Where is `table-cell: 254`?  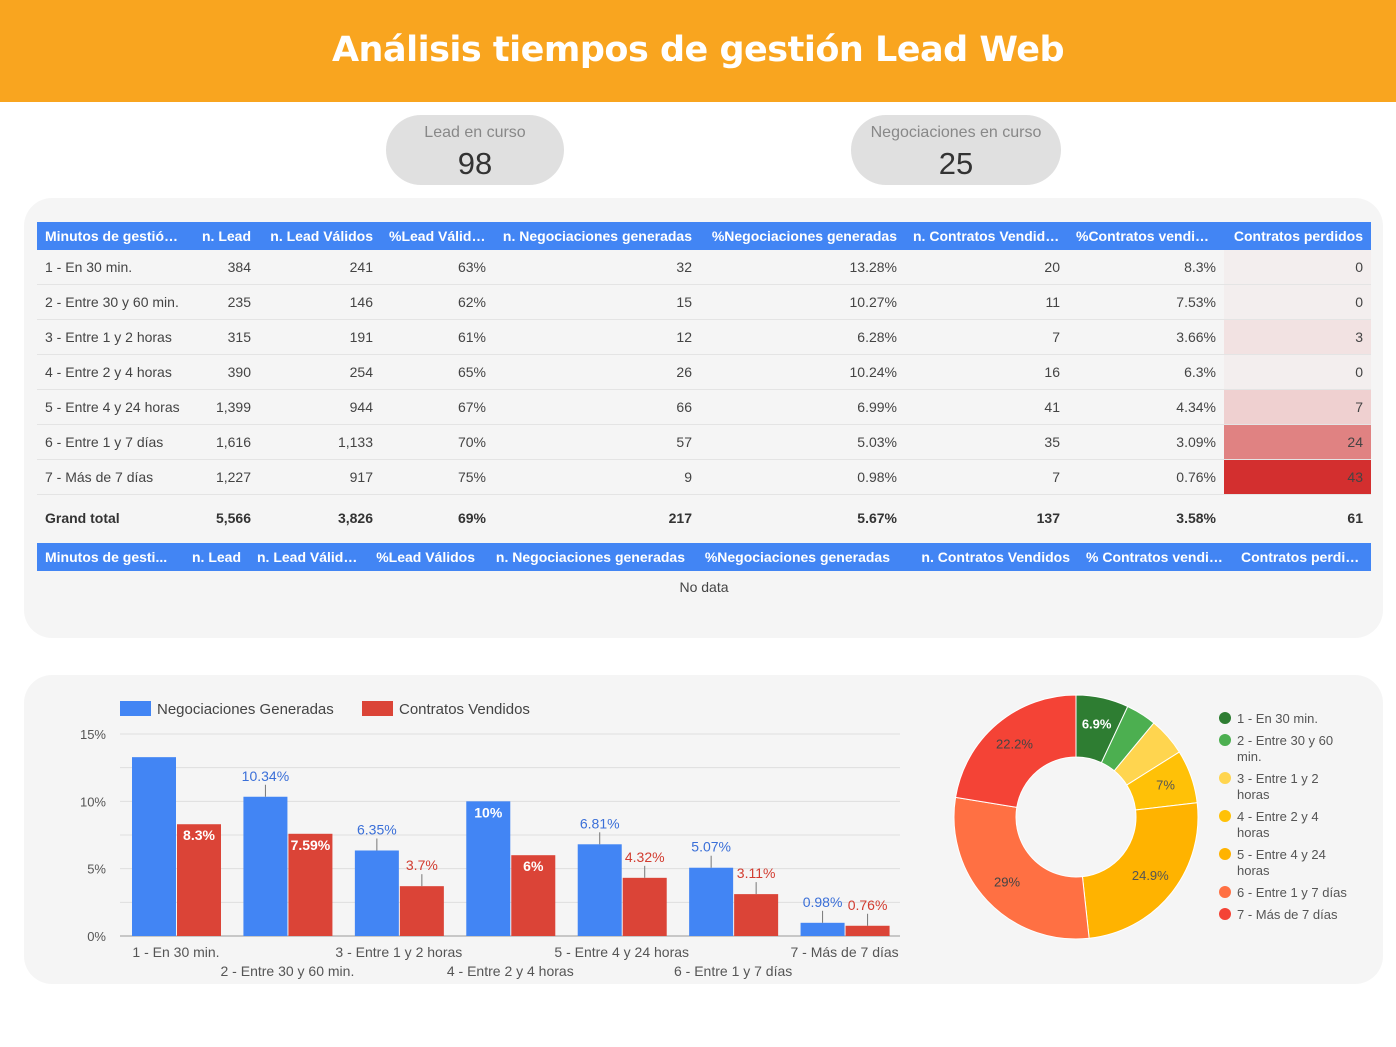
table-cell: 254 is located at coordinates (320, 372).